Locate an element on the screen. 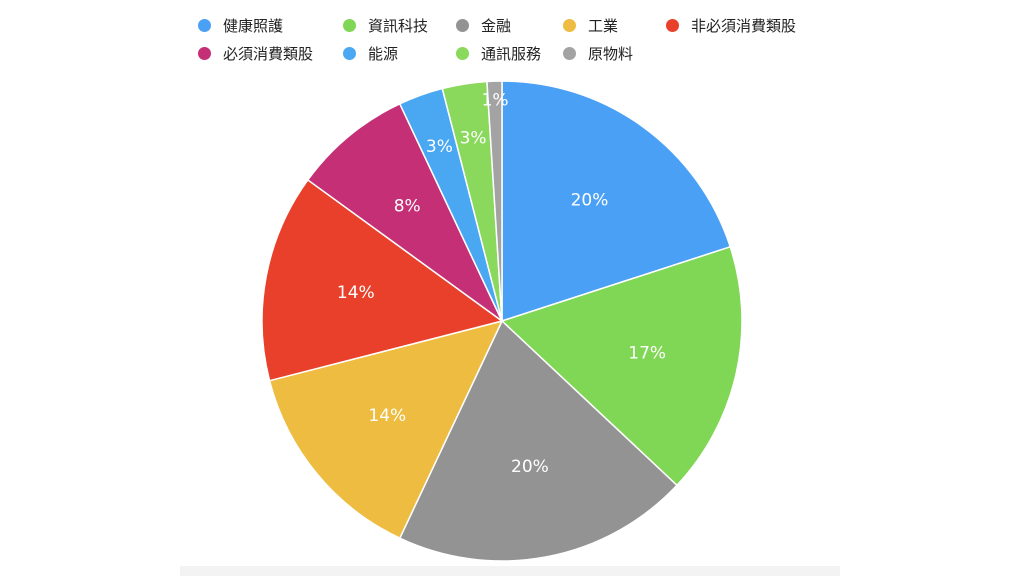  legend-item: 金融 is located at coordinates (483, 25).